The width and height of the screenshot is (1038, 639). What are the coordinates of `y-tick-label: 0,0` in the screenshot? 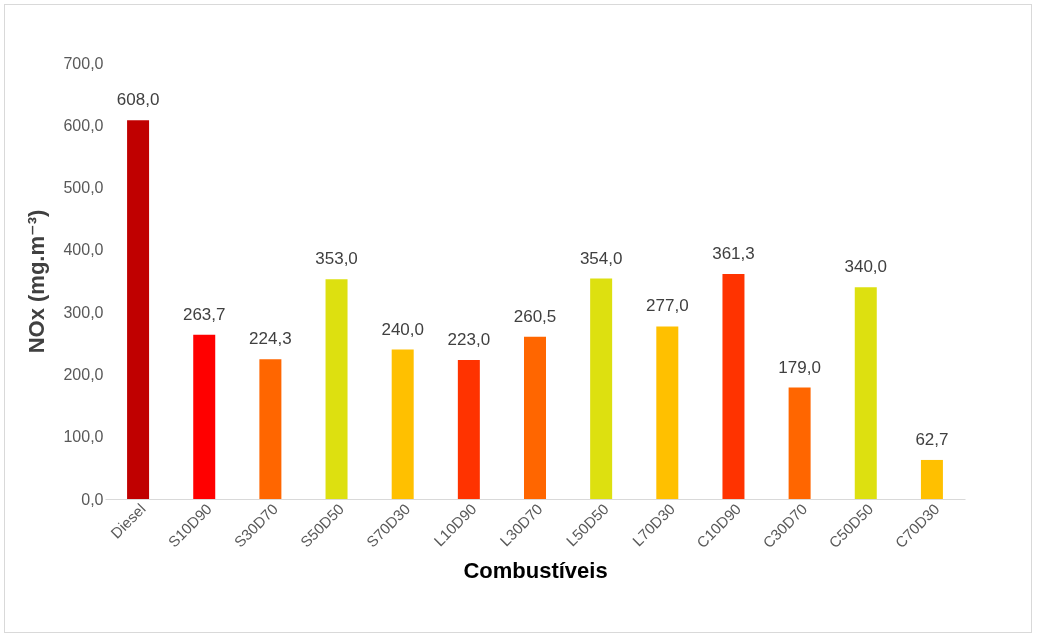 It's located at (92, 499).